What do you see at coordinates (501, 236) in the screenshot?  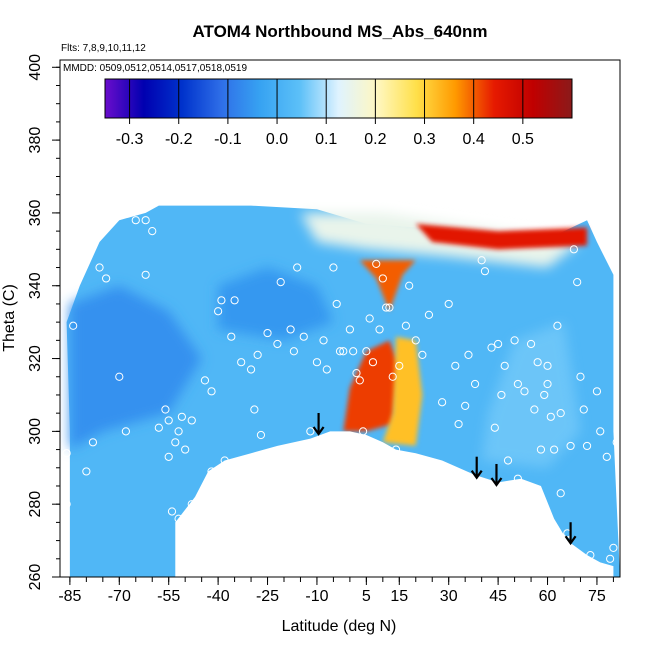 I see `field-upper-red` at bounding box center [501, 236].